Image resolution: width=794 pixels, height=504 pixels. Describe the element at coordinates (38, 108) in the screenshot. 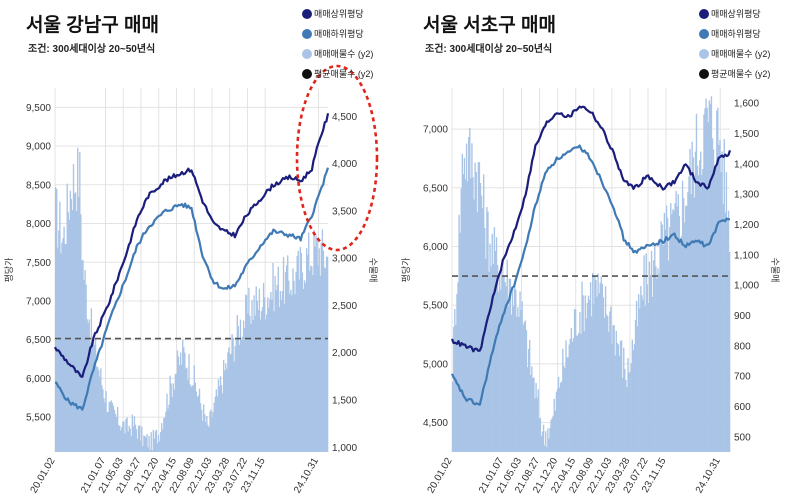

I see `y-tick-label: 9,500` at that location.